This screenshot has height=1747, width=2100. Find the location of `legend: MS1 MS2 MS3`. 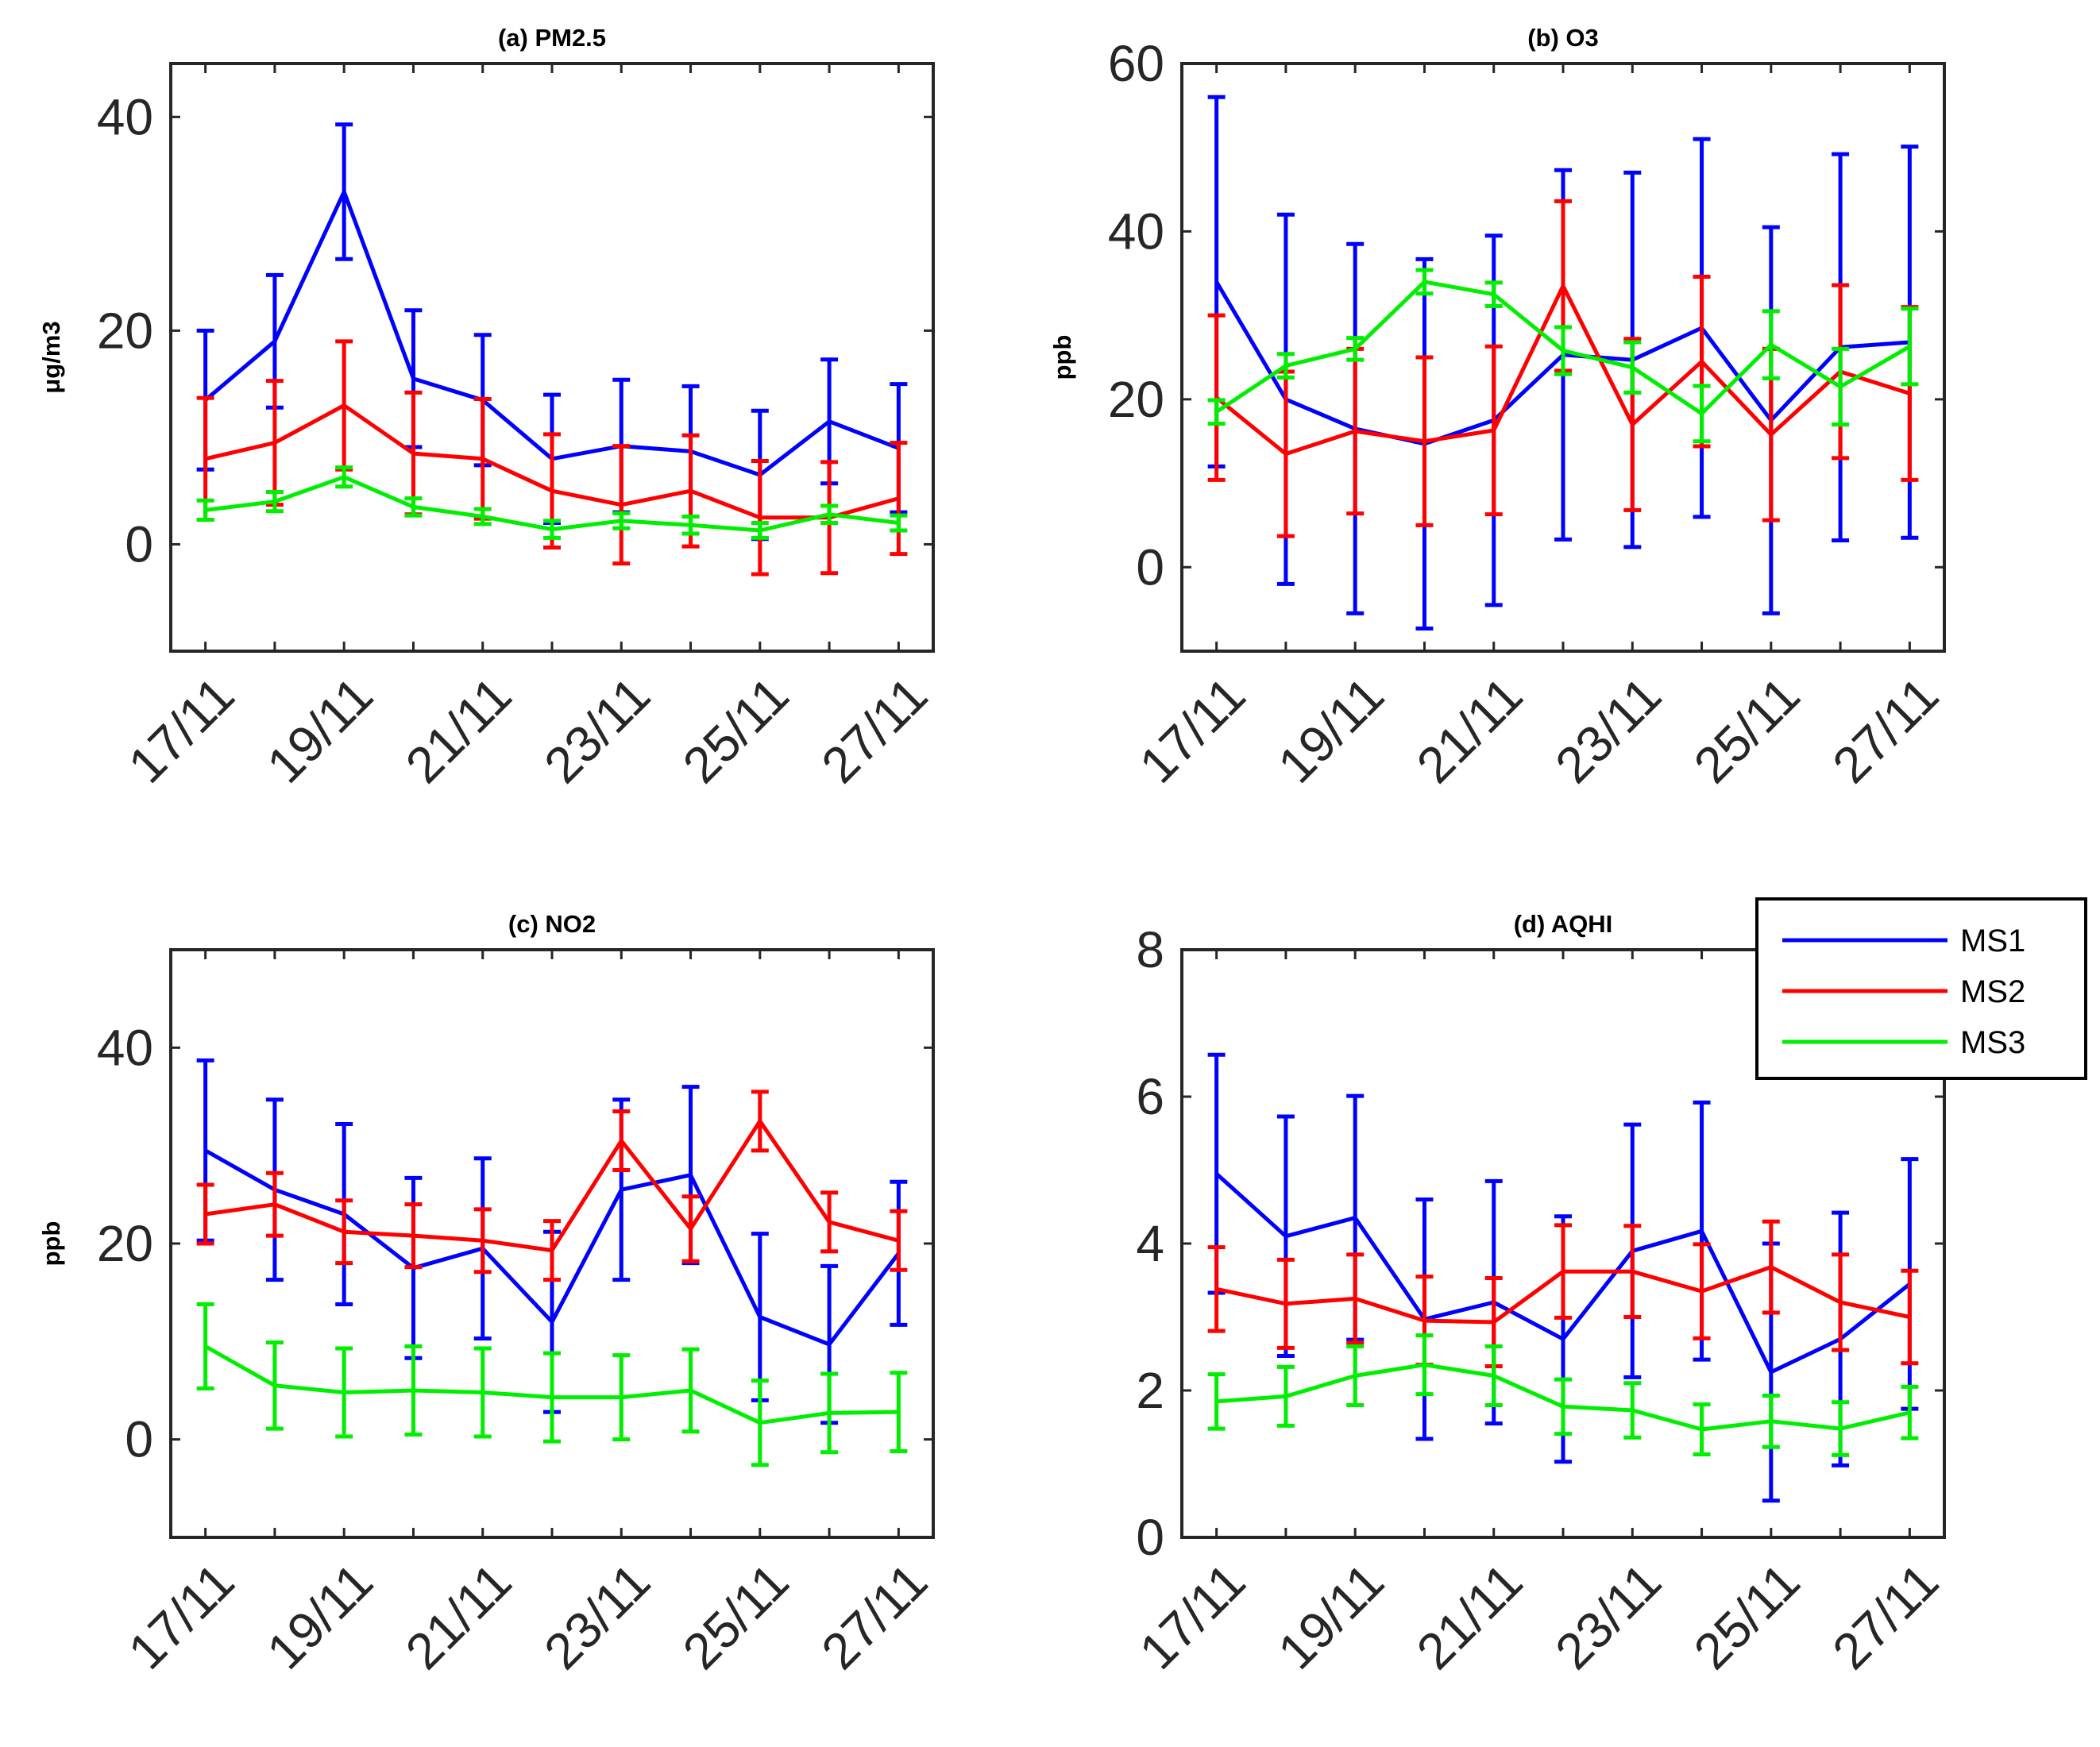

legend: MS1 MS2 MS3 is located at coordinates (1921, 989).